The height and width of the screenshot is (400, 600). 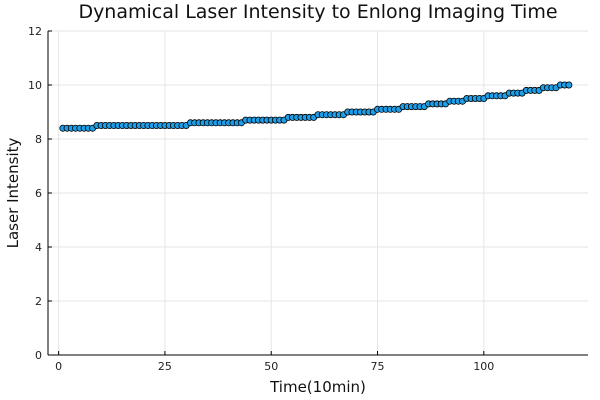 What do you see at coordinates (569, 85) in the screenshot?
I see `data-point` at bounding box center [569, 85].